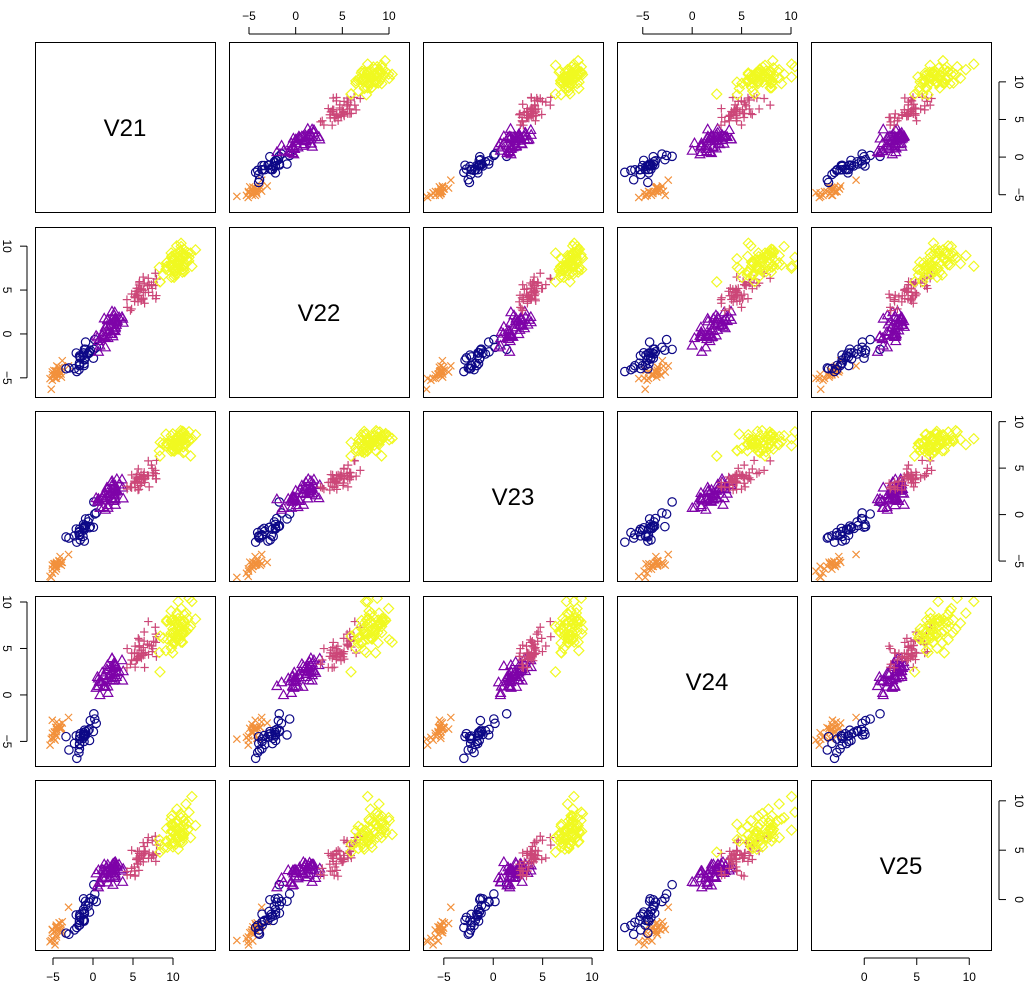  Describe the element at coordinates (125, 127) in the screenshot. I see `panel-v21-v21: V21` at that location.